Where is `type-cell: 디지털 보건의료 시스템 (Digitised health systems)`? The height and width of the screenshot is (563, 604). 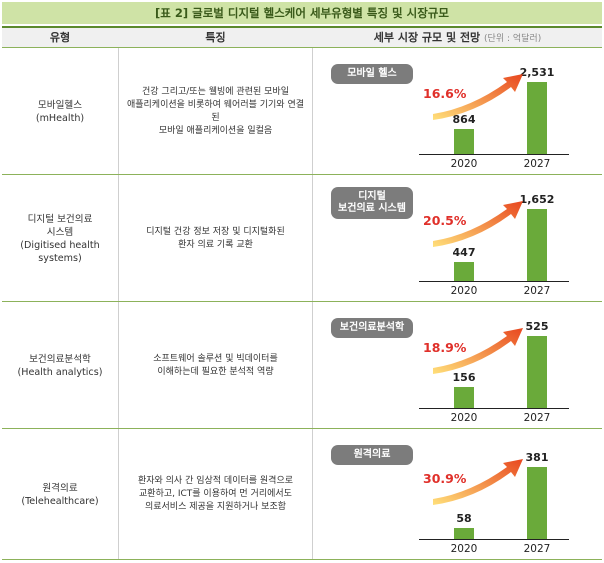 type-cell: 디지털 보건의료 시스템 (Digitised health systems) is located at coordinates (60, 238).